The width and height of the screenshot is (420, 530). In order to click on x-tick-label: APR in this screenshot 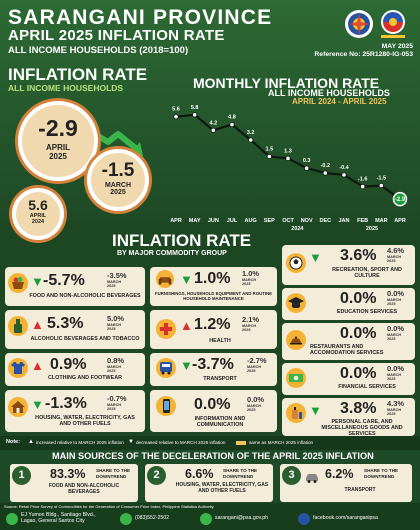, I will do `click(176, 221)`.